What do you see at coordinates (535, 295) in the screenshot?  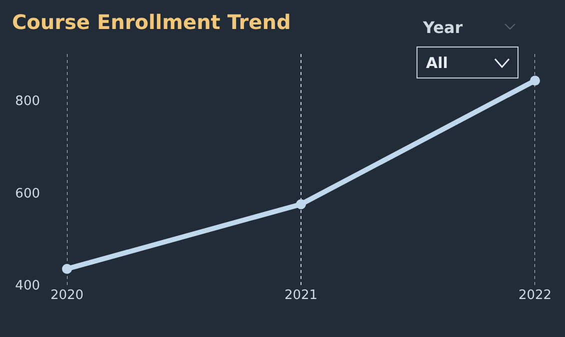 I see `x-tick-label: 2022` at bounding box center [535, 295].